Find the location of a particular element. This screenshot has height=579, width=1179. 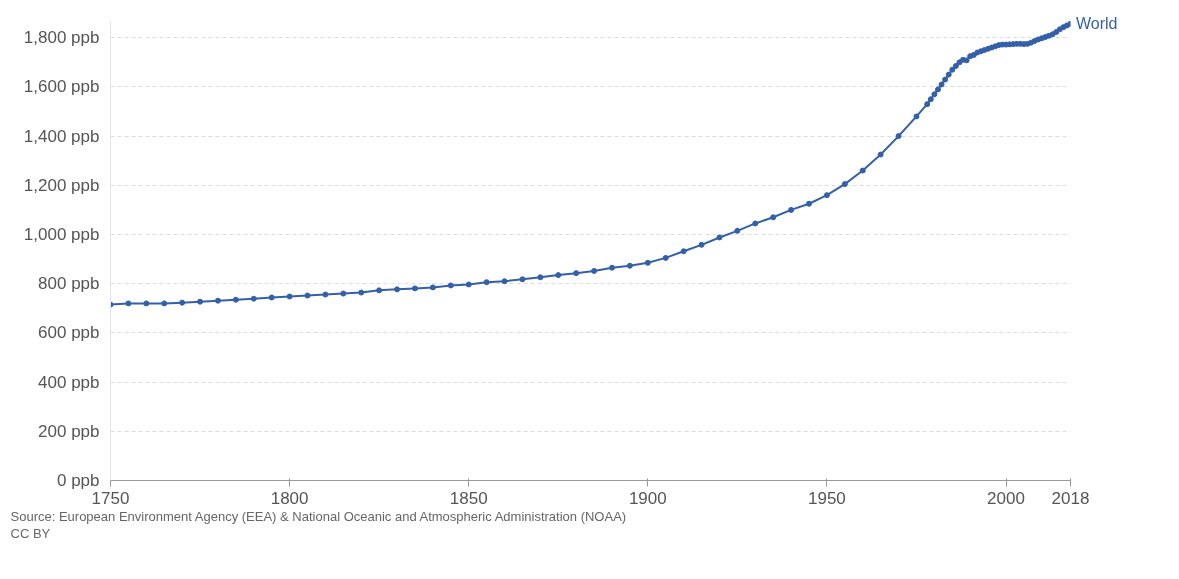

series-label: World is located at coordinates (1097, 24).